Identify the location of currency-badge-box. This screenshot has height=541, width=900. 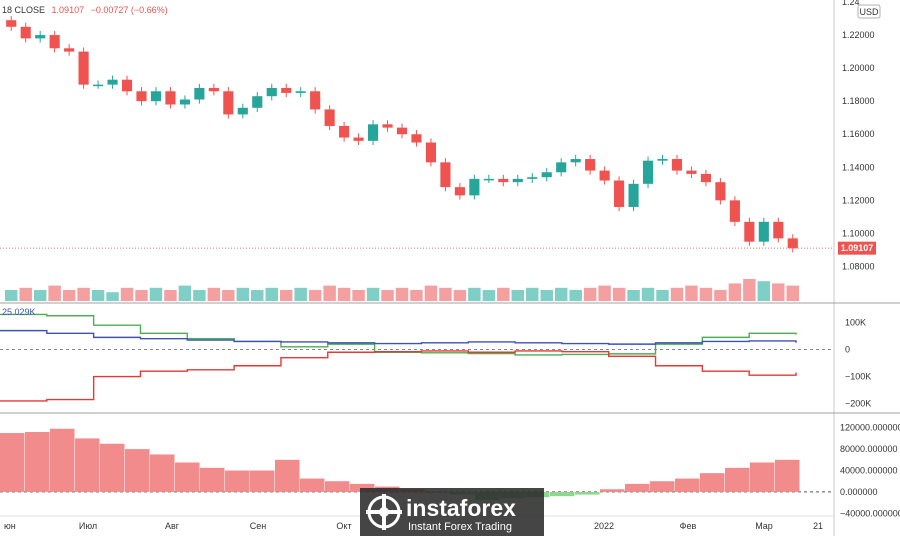
(869, 11).